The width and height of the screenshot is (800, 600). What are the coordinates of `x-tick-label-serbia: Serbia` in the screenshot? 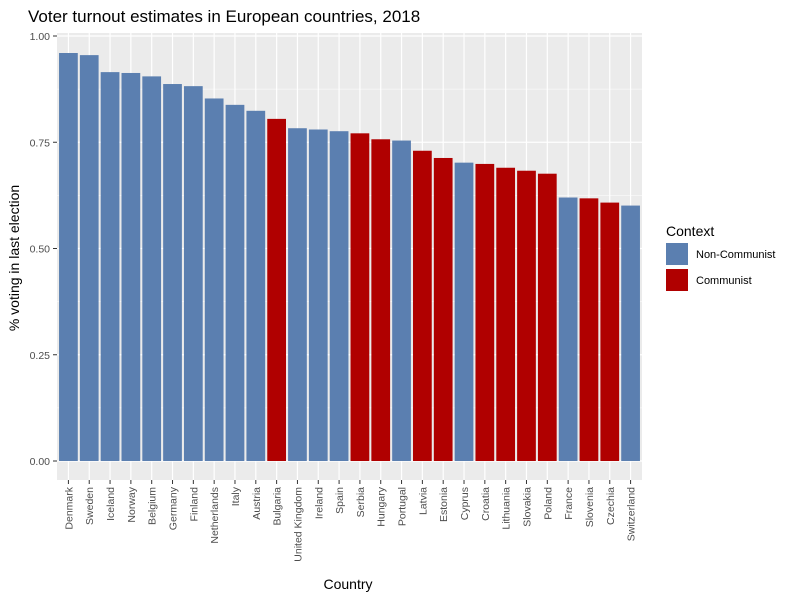 It's located at (361, 502).